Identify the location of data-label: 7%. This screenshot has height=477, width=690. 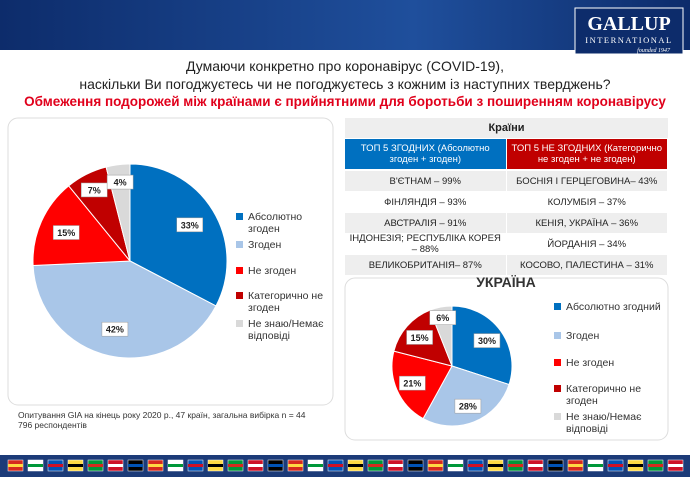
(94, 190).